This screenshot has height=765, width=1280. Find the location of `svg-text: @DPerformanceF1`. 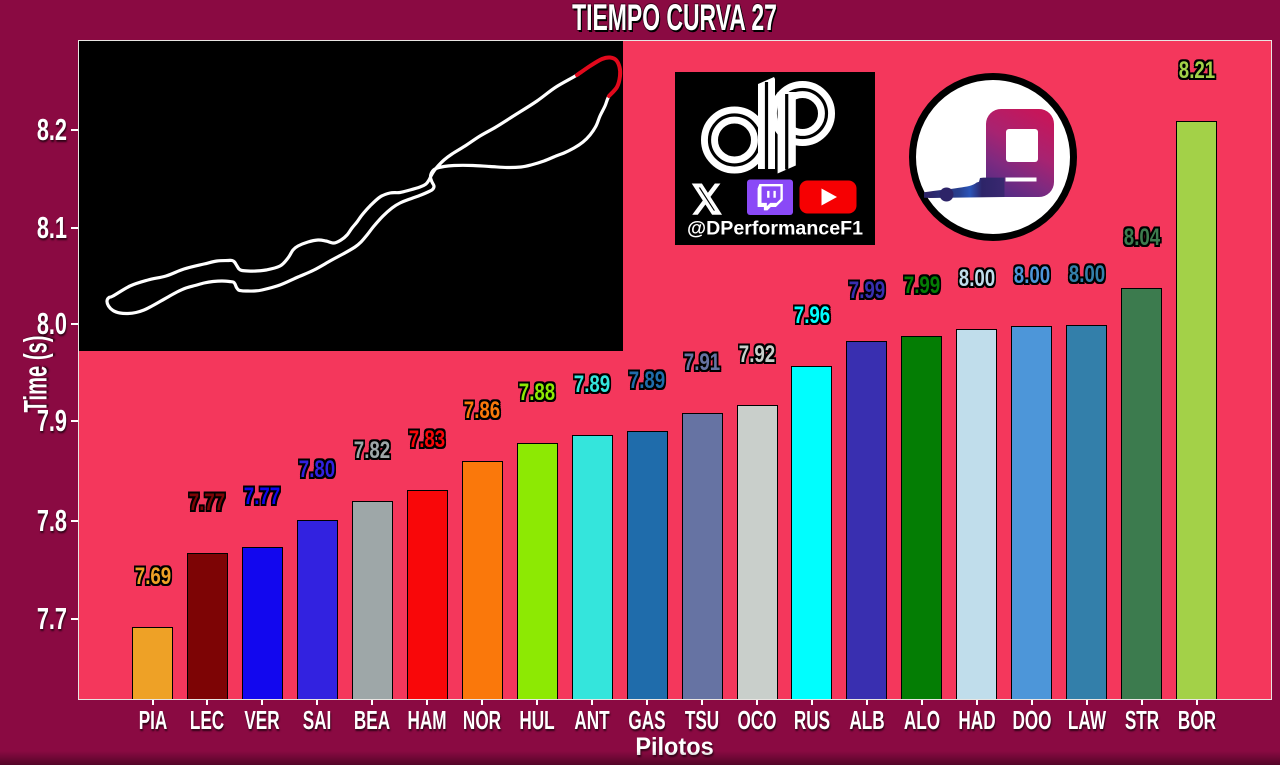

svg-text: @DPerformanceF1 is located at coordinates (775, 229).